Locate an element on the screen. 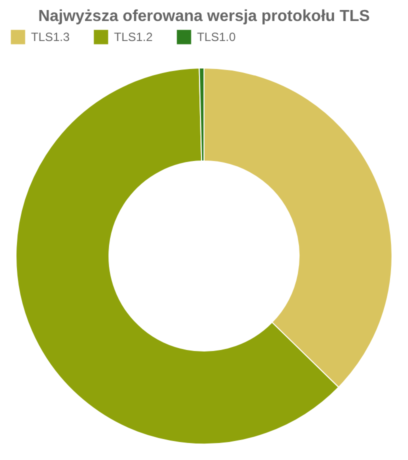 The width and height of the screenshot is (408, 460). legend-label: TLS1.3 is located at coordinates (50, 37).